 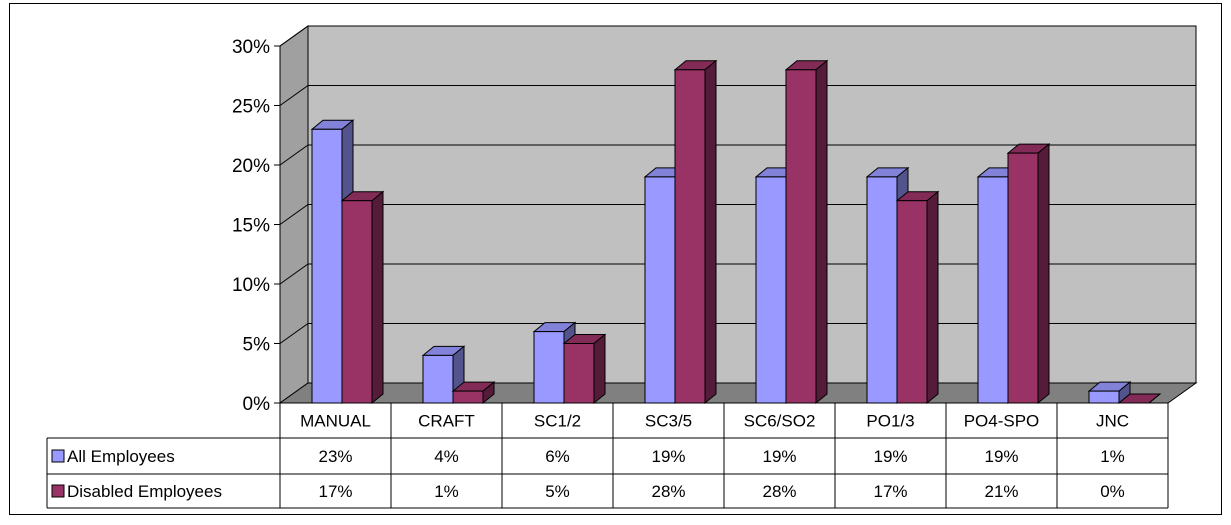 I want to click on legend-label: Disabled Employees, so click(x=144, y=491).